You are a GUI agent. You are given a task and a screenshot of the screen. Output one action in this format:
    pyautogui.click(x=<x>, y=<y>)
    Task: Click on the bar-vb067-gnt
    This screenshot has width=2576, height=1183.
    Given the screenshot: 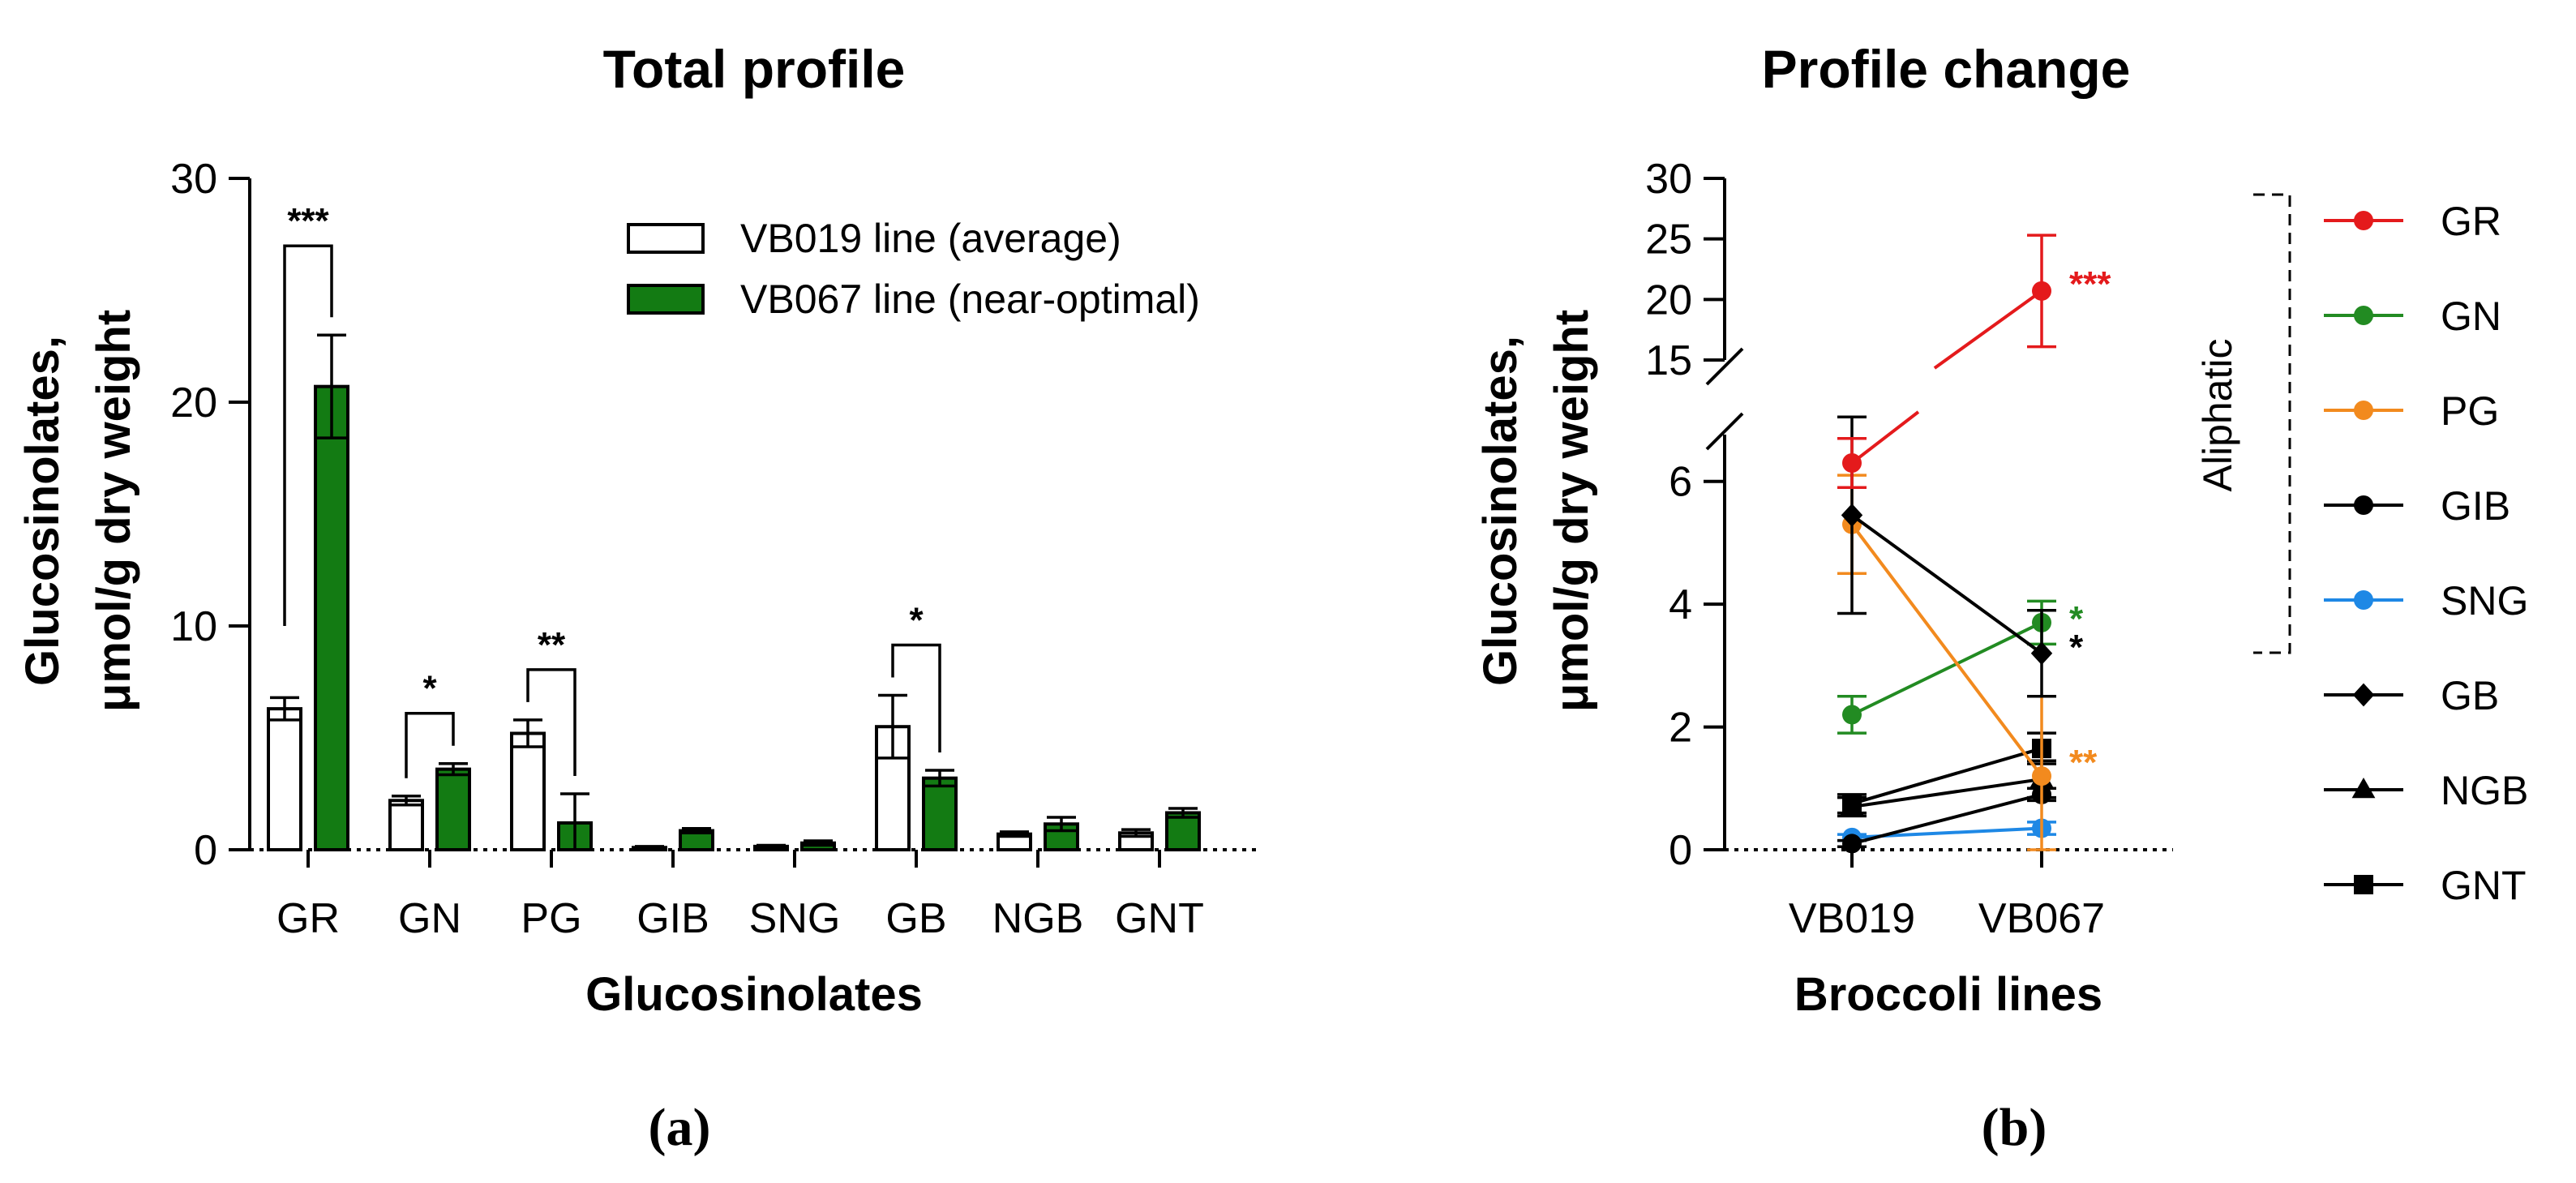 What is the action you would take?
    pyautogui.click(x=1183, y=831)
    